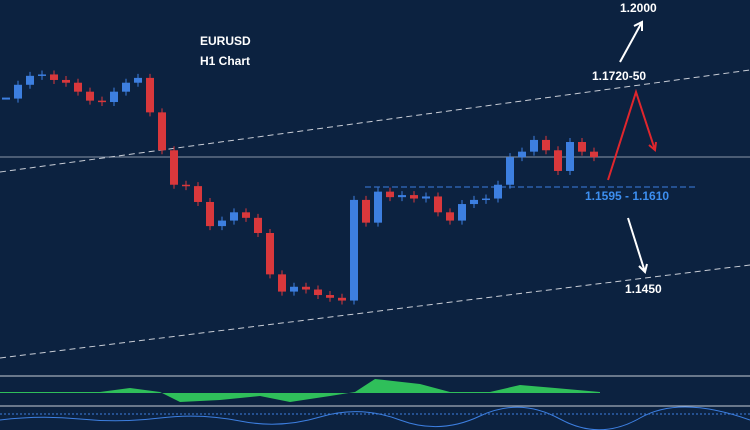  I want to click on level-label: 1.1450, so click(643, 289).